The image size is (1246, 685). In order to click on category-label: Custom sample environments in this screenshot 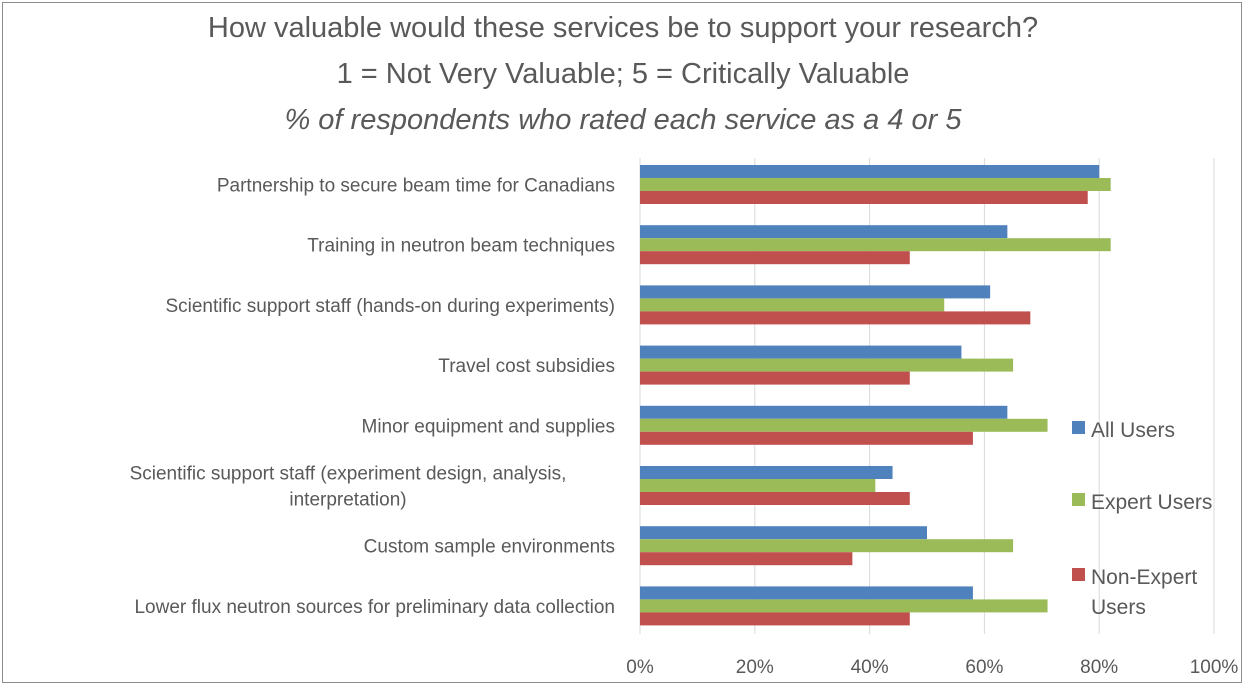, I will do `click(489, 547)`.